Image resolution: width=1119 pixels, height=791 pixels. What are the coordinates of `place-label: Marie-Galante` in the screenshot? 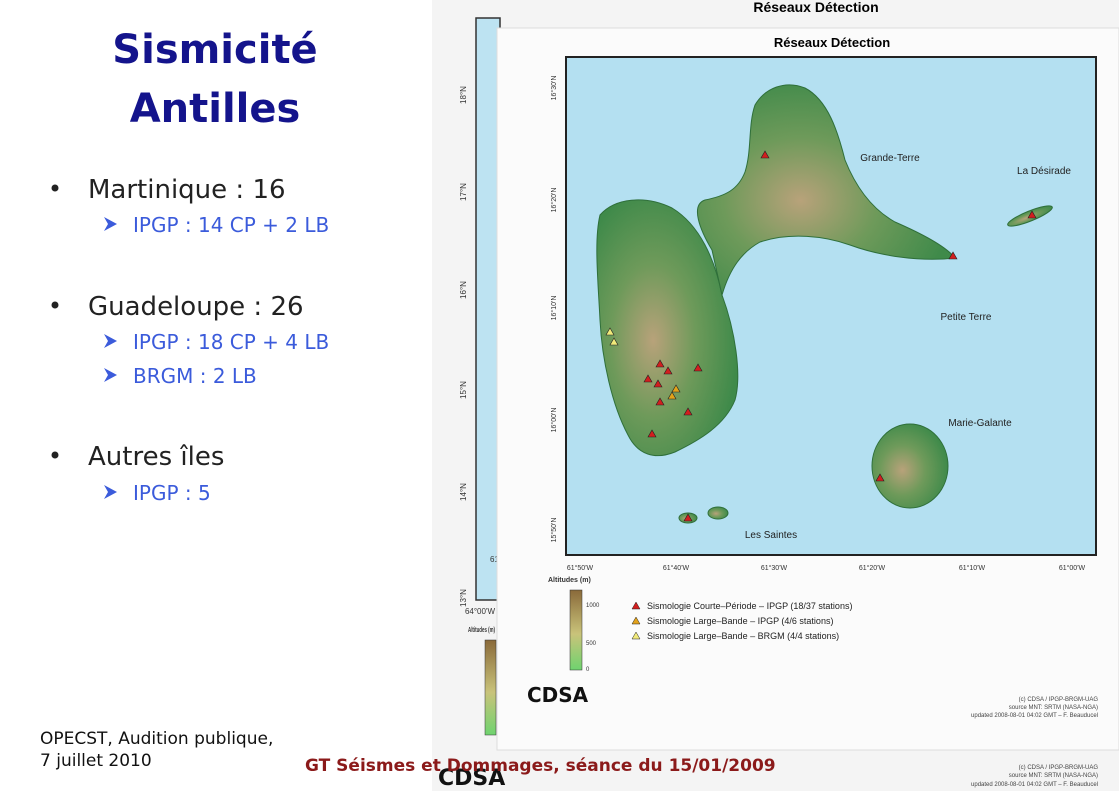 It's located at (980, 423).